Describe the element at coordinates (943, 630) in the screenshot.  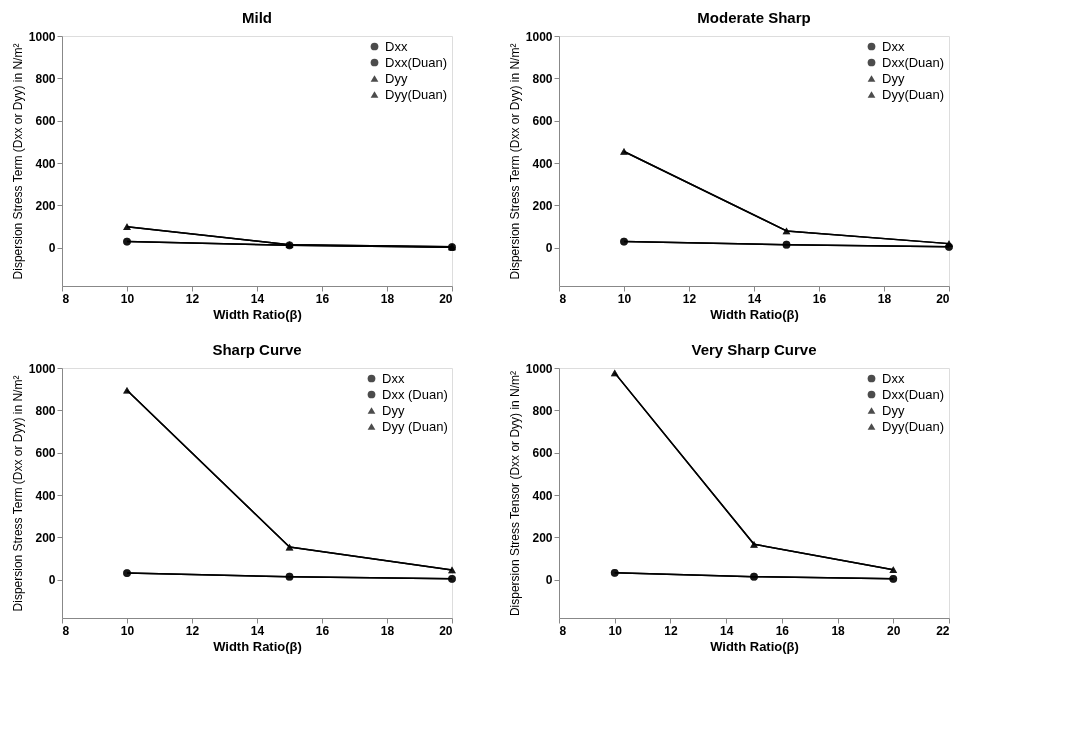
I see `x-tick-label: 22` at that location.